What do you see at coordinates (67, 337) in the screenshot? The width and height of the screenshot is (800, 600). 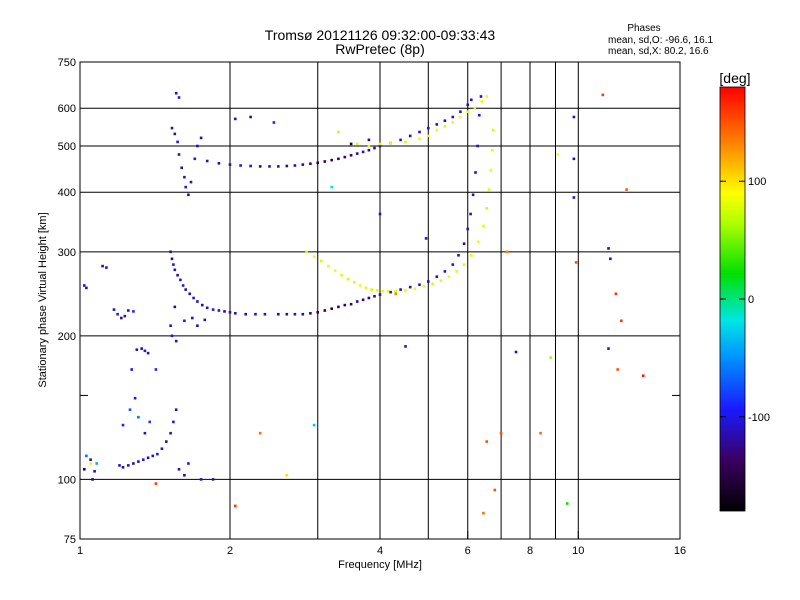 I see `y-tick-label: 200` at bounding box center [67, 337].